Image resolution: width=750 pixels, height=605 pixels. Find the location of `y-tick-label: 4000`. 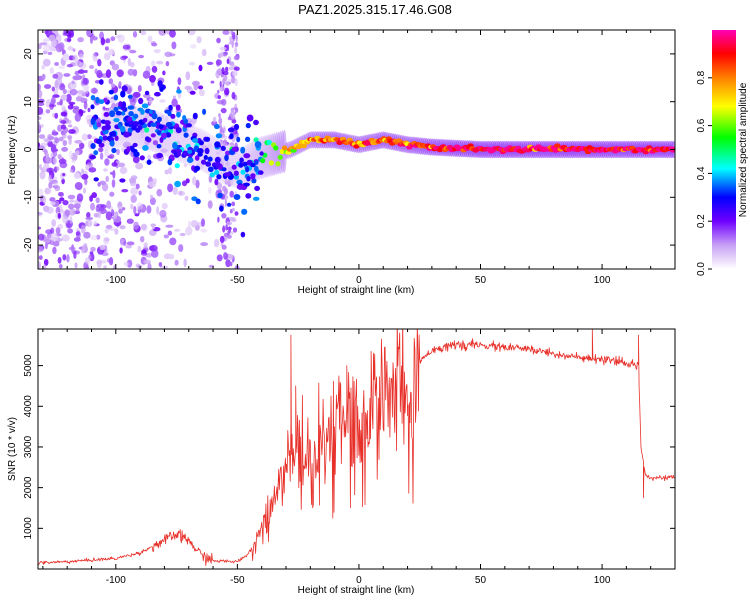

y-tick-label: 4000 is located at coordinates (28, 406).